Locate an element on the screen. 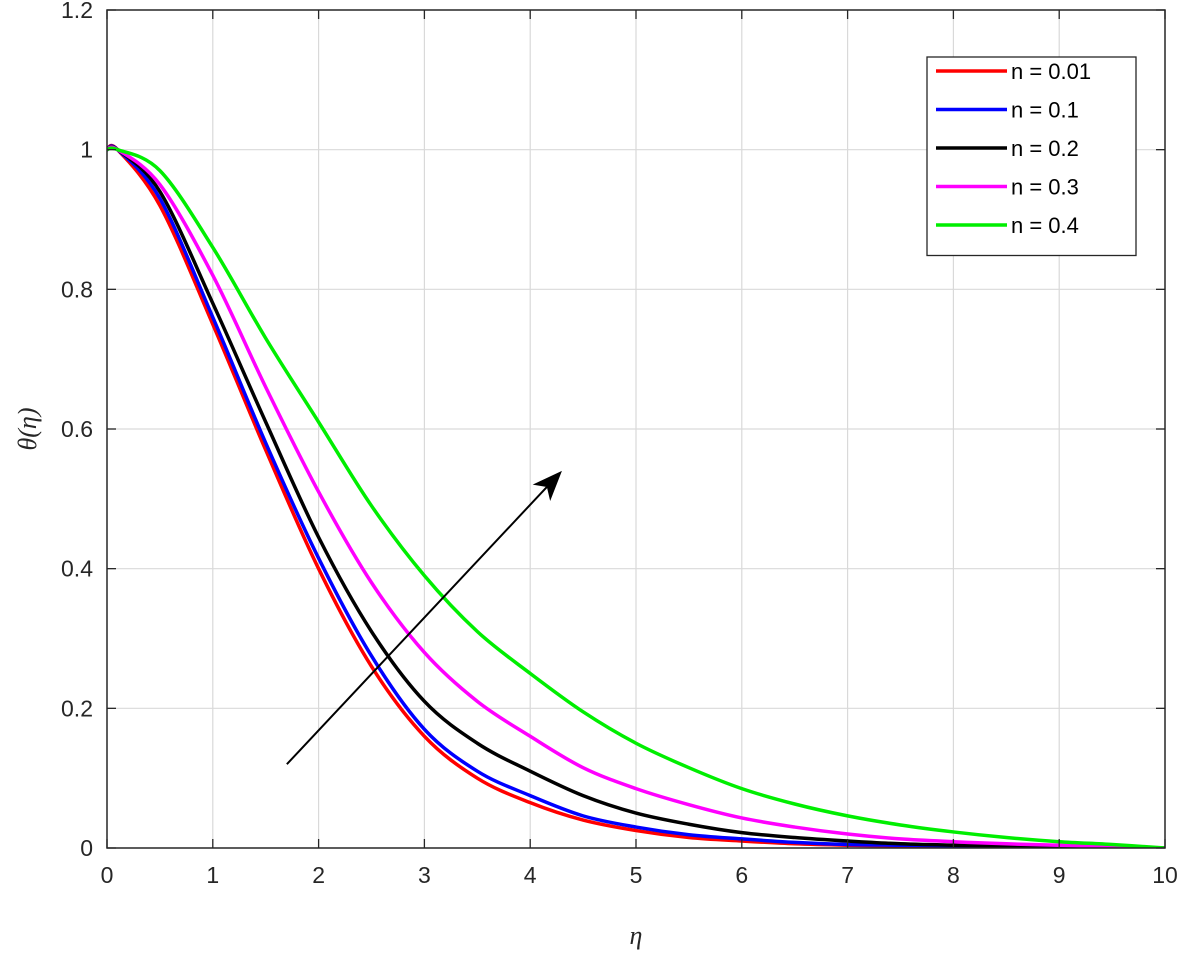  x-tick-label: 2 is located at coordinates (318, 875).